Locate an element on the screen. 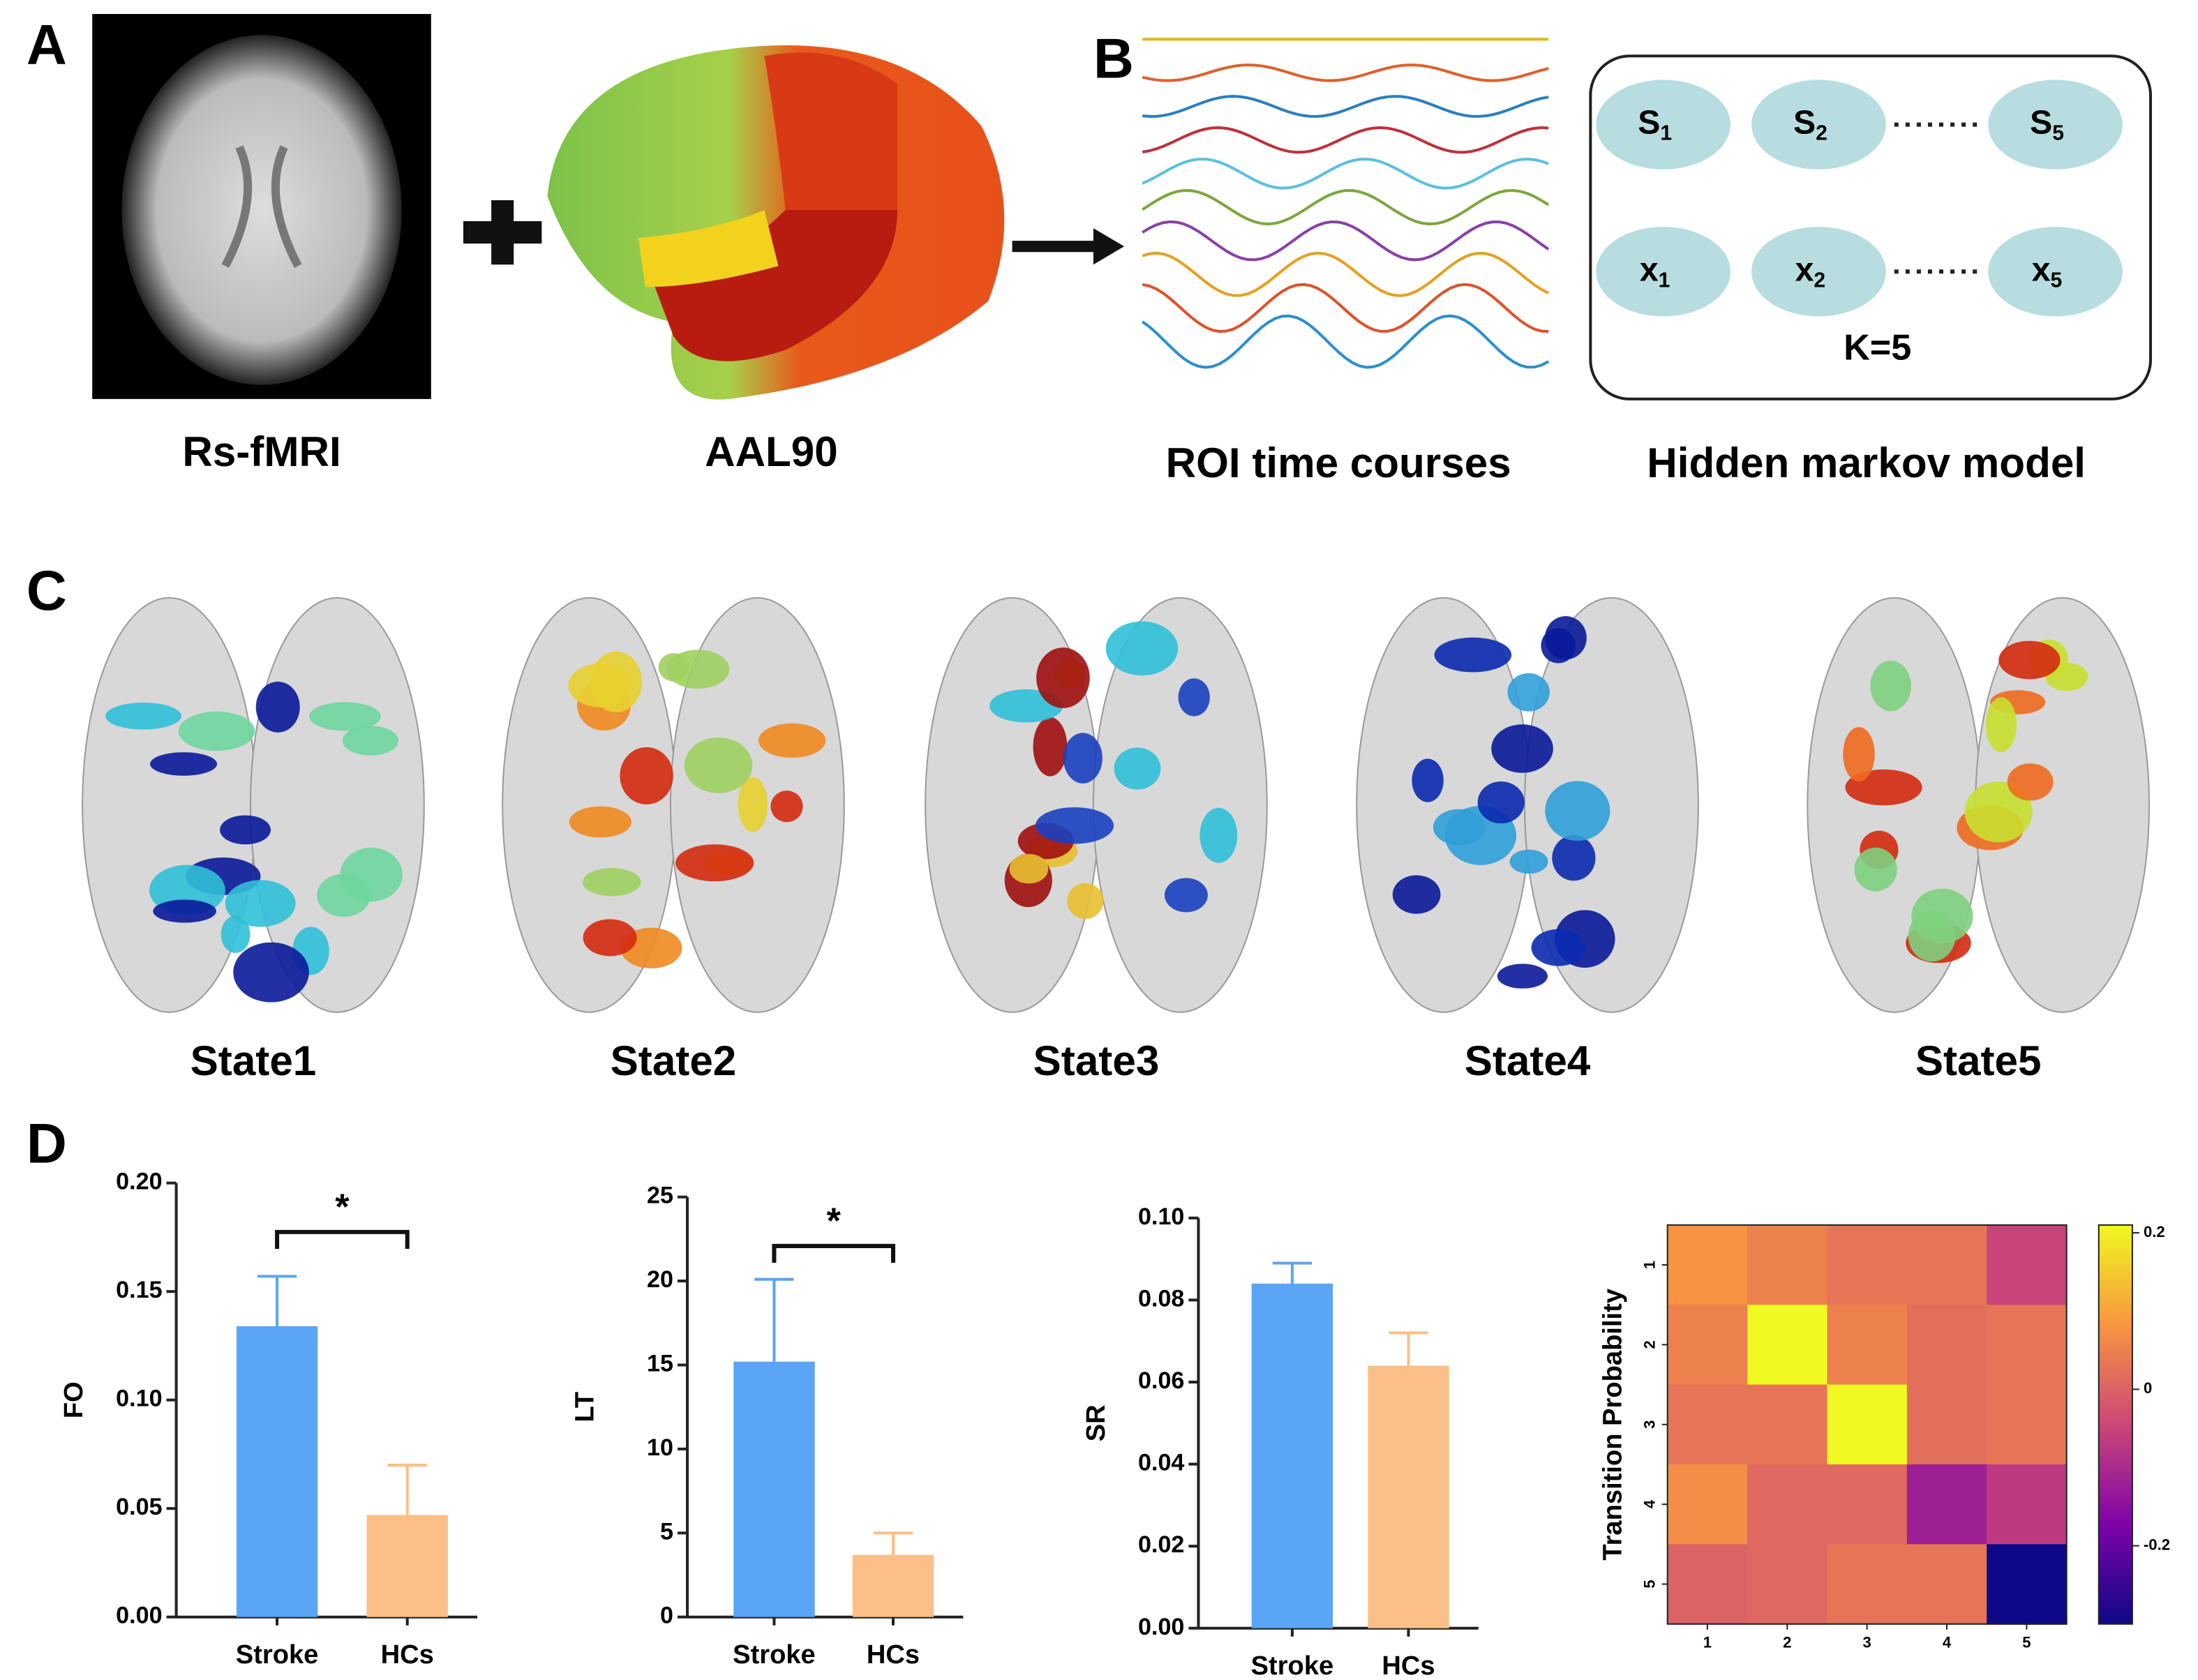  node-subscript: 1 is located at coordinates (1664, 280).